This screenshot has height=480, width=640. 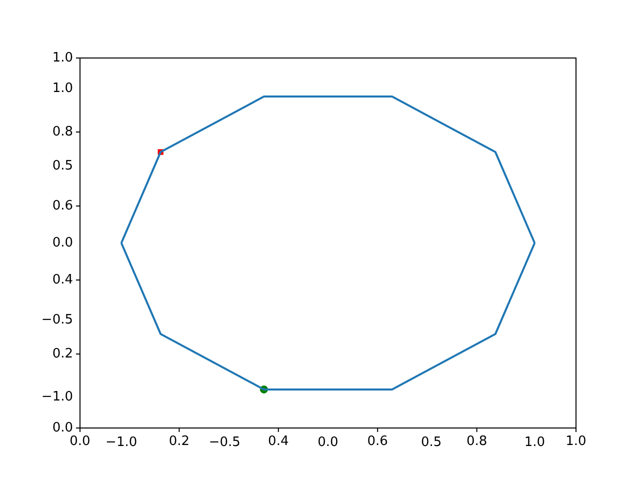 I want to click on x2-tick-label: 0.2, so click(x=179, y=441).